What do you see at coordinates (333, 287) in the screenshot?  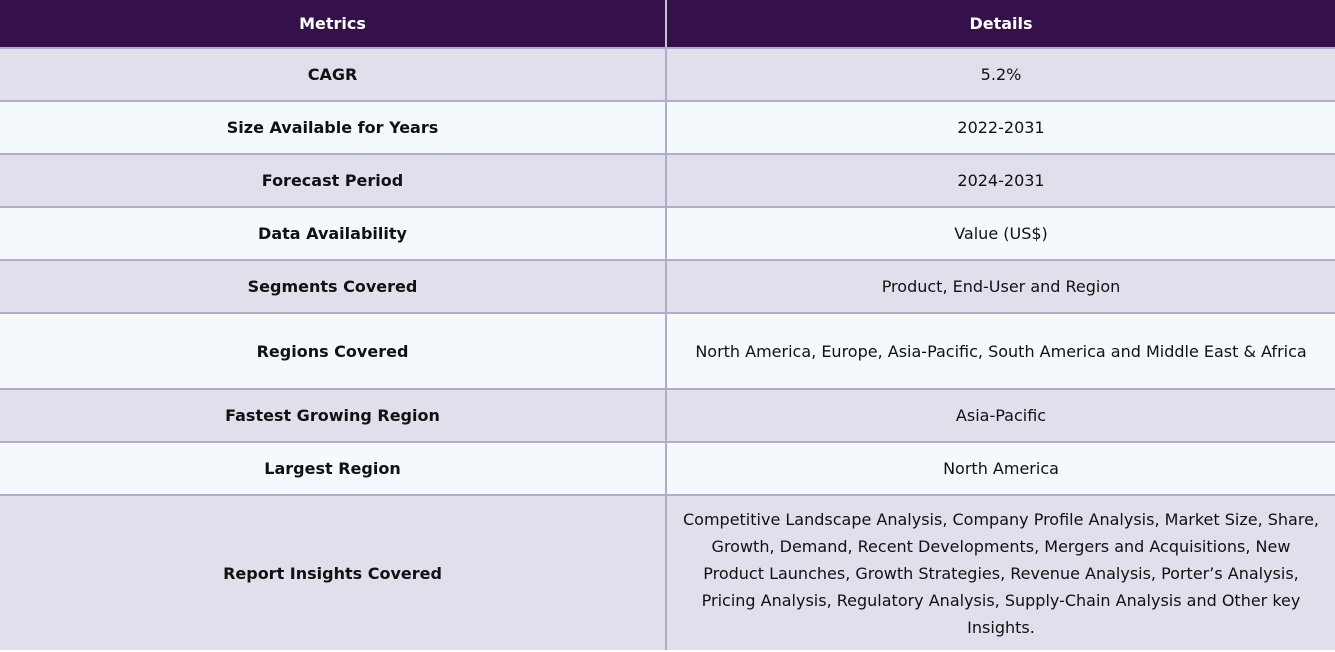 I see `metric-cell: Segments Covered` at bounding box center [333, 287].